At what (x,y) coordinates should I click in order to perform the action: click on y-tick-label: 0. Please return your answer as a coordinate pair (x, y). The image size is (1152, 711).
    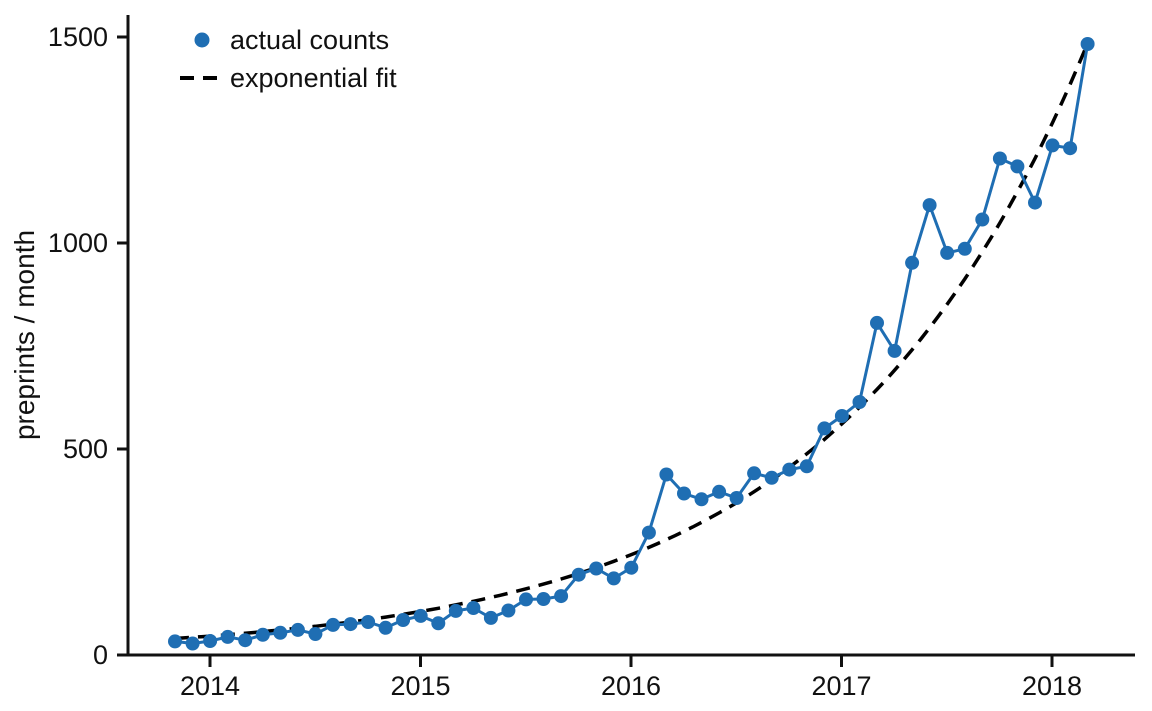
    Looking at the image, I should click on (100, 655).